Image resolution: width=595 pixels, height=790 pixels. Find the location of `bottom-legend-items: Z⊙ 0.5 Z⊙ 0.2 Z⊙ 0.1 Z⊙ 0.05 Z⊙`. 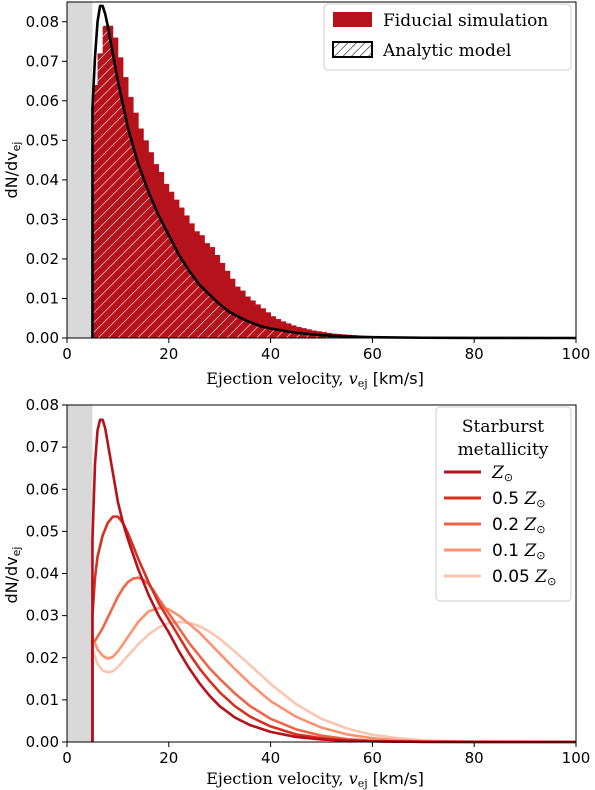

bottom-legend-items: Z⊙ 0.5 Z⊙ 0.2 Z⊙ 0.1 Z⊙ 0.05 Z⊙ is located at coordinates (500, 525).